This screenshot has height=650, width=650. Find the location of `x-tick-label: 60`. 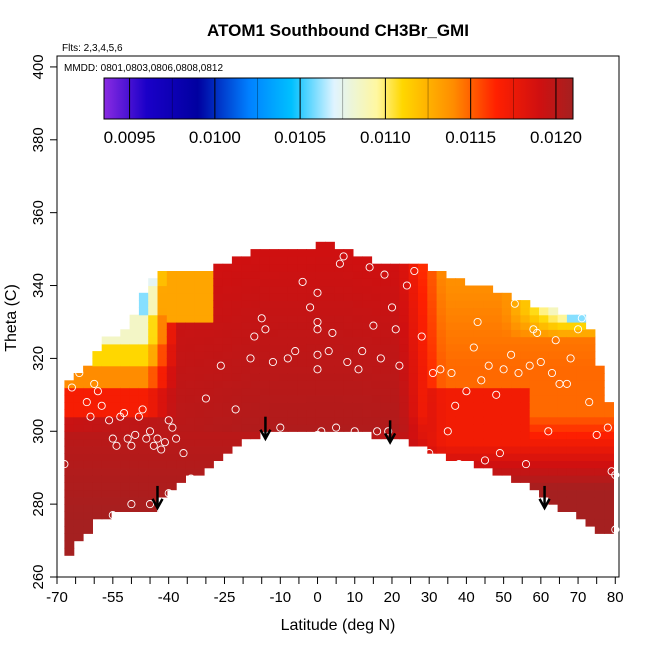

x-tick-label: 60 is located at coordinates (540, 597).